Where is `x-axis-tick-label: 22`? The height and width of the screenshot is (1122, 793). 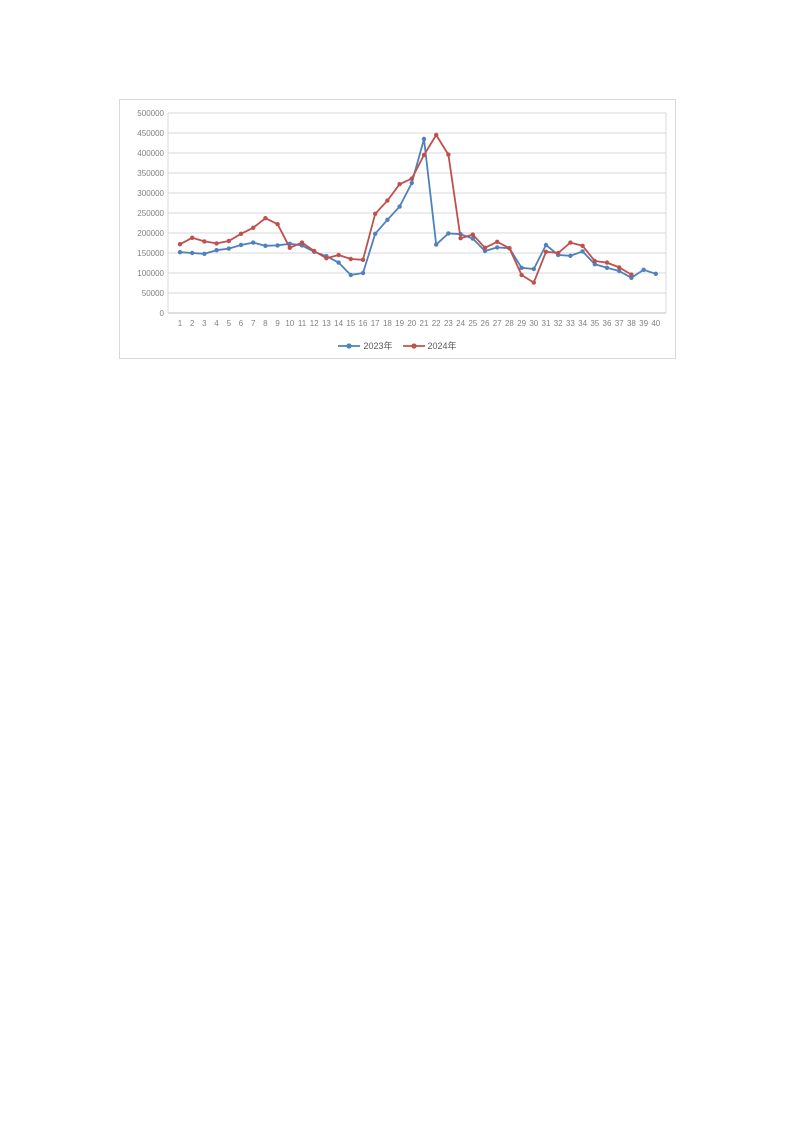
x-axis-tick-label: 22 is located at coordinates (436, 323).